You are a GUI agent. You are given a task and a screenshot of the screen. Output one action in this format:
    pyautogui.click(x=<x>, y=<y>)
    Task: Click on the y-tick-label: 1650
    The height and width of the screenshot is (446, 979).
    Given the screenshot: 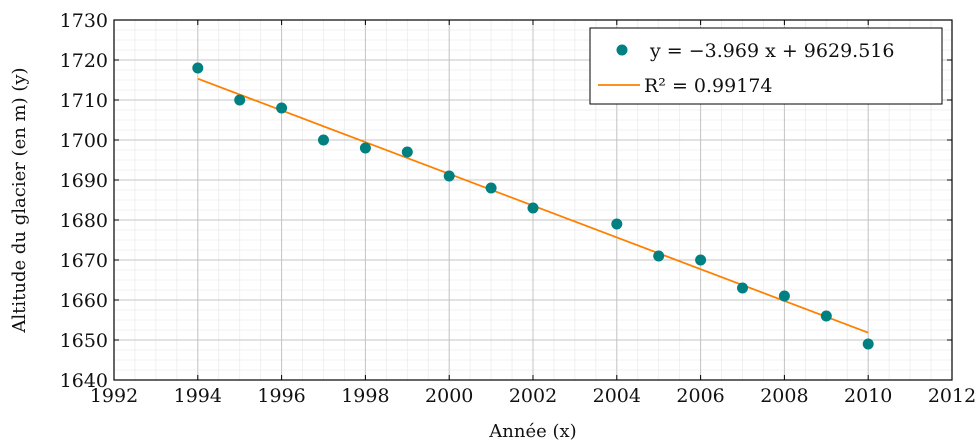 What is the action you would take?
    pyautogui.click(x=84, y=341)
    